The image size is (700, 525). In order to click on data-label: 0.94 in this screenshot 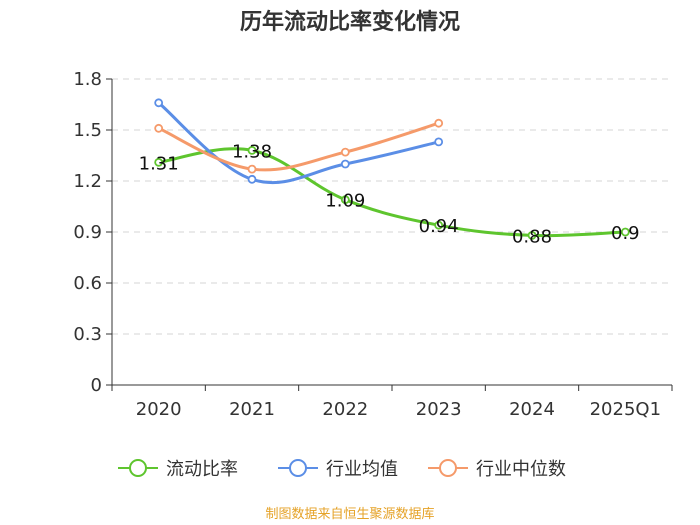, I will do `click(439, 226)`.